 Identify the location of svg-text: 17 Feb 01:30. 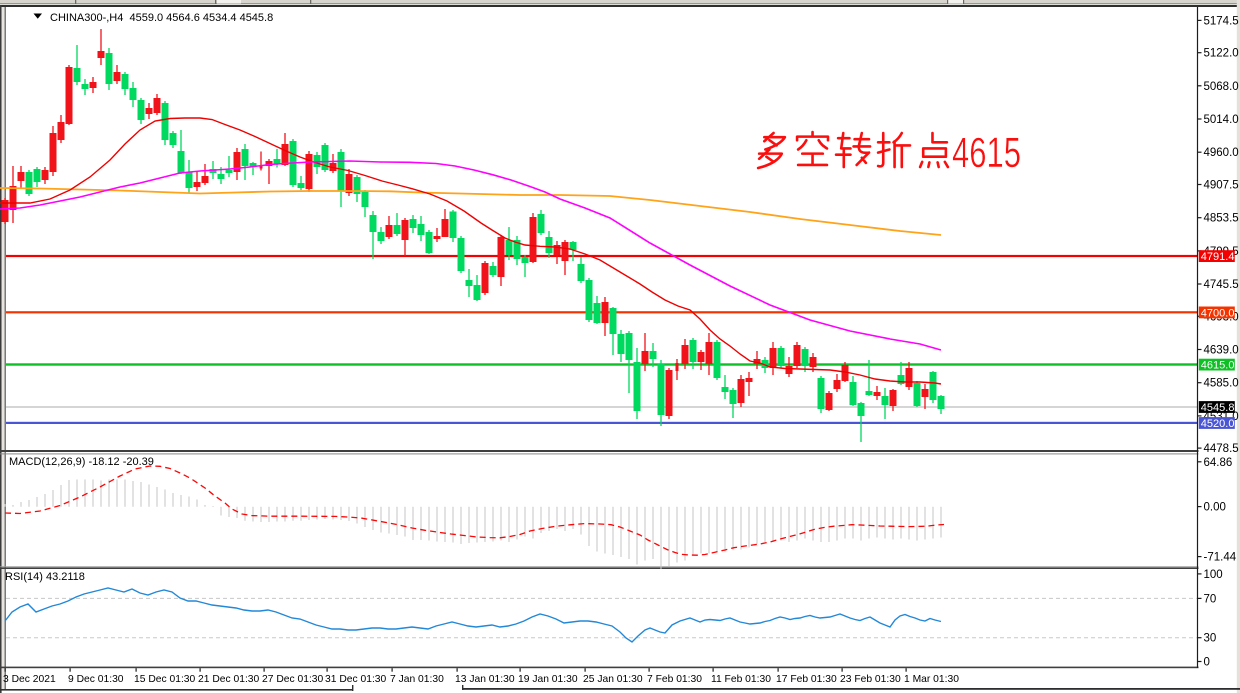
(806, 679).